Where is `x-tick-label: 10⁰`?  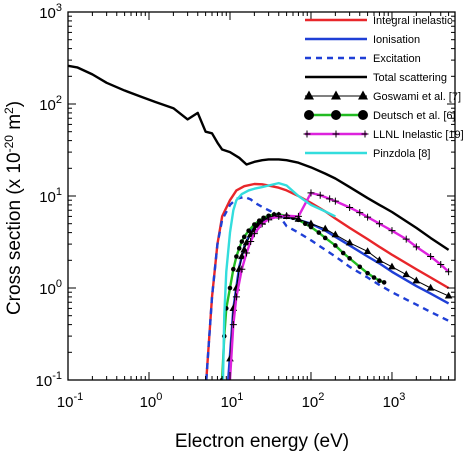
x-tick-label: 10⁰ is located at coordinates (151, 401).